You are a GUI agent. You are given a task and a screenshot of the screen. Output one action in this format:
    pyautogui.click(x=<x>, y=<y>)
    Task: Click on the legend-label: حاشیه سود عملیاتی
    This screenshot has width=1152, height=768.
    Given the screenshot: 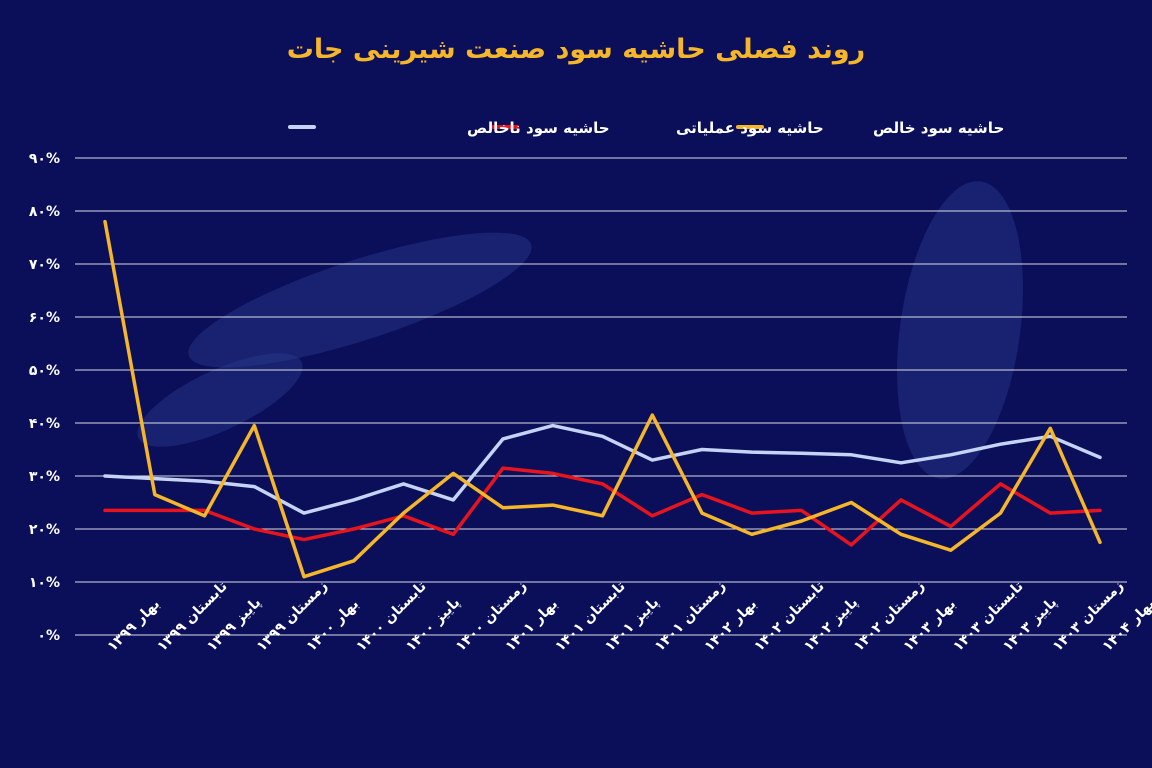 What is the action you would take?
    pyautogui.click(x=750, y=128)
    